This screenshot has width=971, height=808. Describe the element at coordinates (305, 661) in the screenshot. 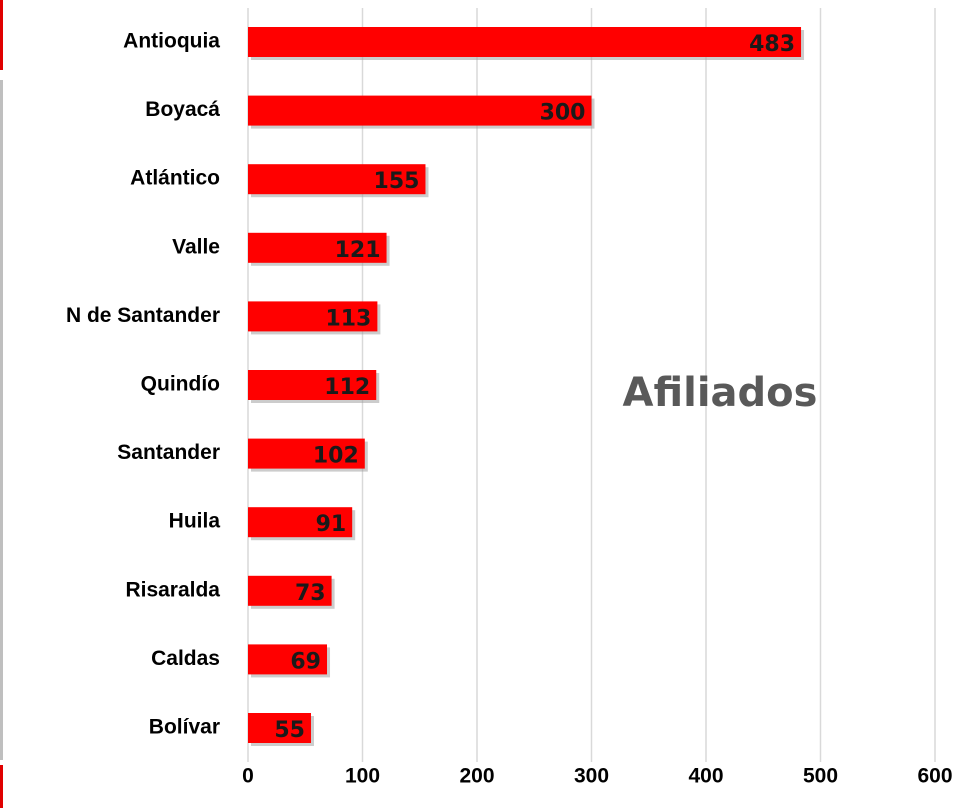

I see `value-label: 69` at that location.